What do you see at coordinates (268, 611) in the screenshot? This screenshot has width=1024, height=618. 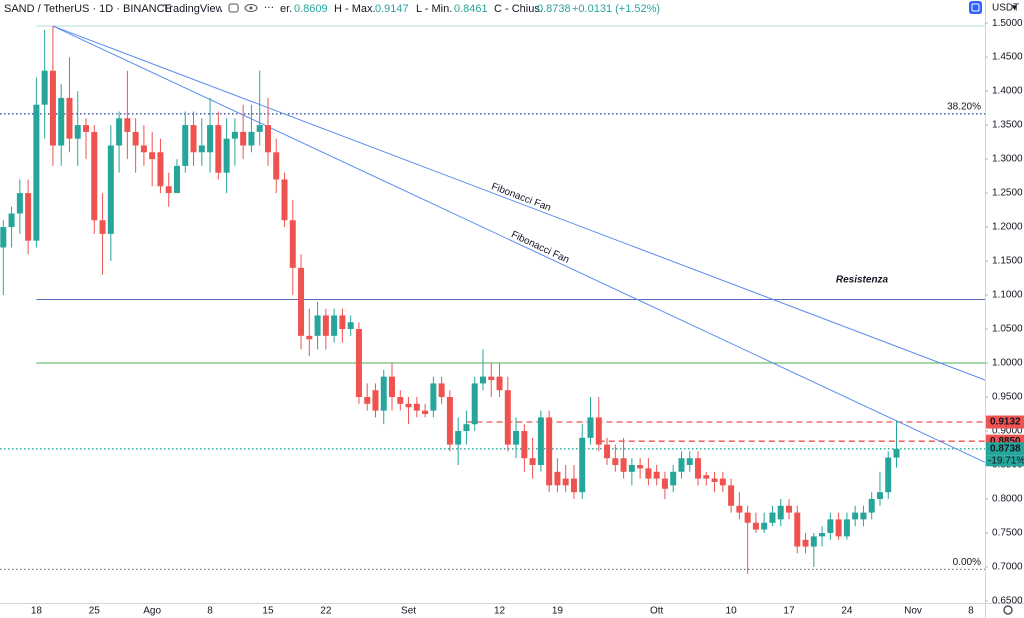 I see `x-tick-label: 15` at bounding box center [268, 611].